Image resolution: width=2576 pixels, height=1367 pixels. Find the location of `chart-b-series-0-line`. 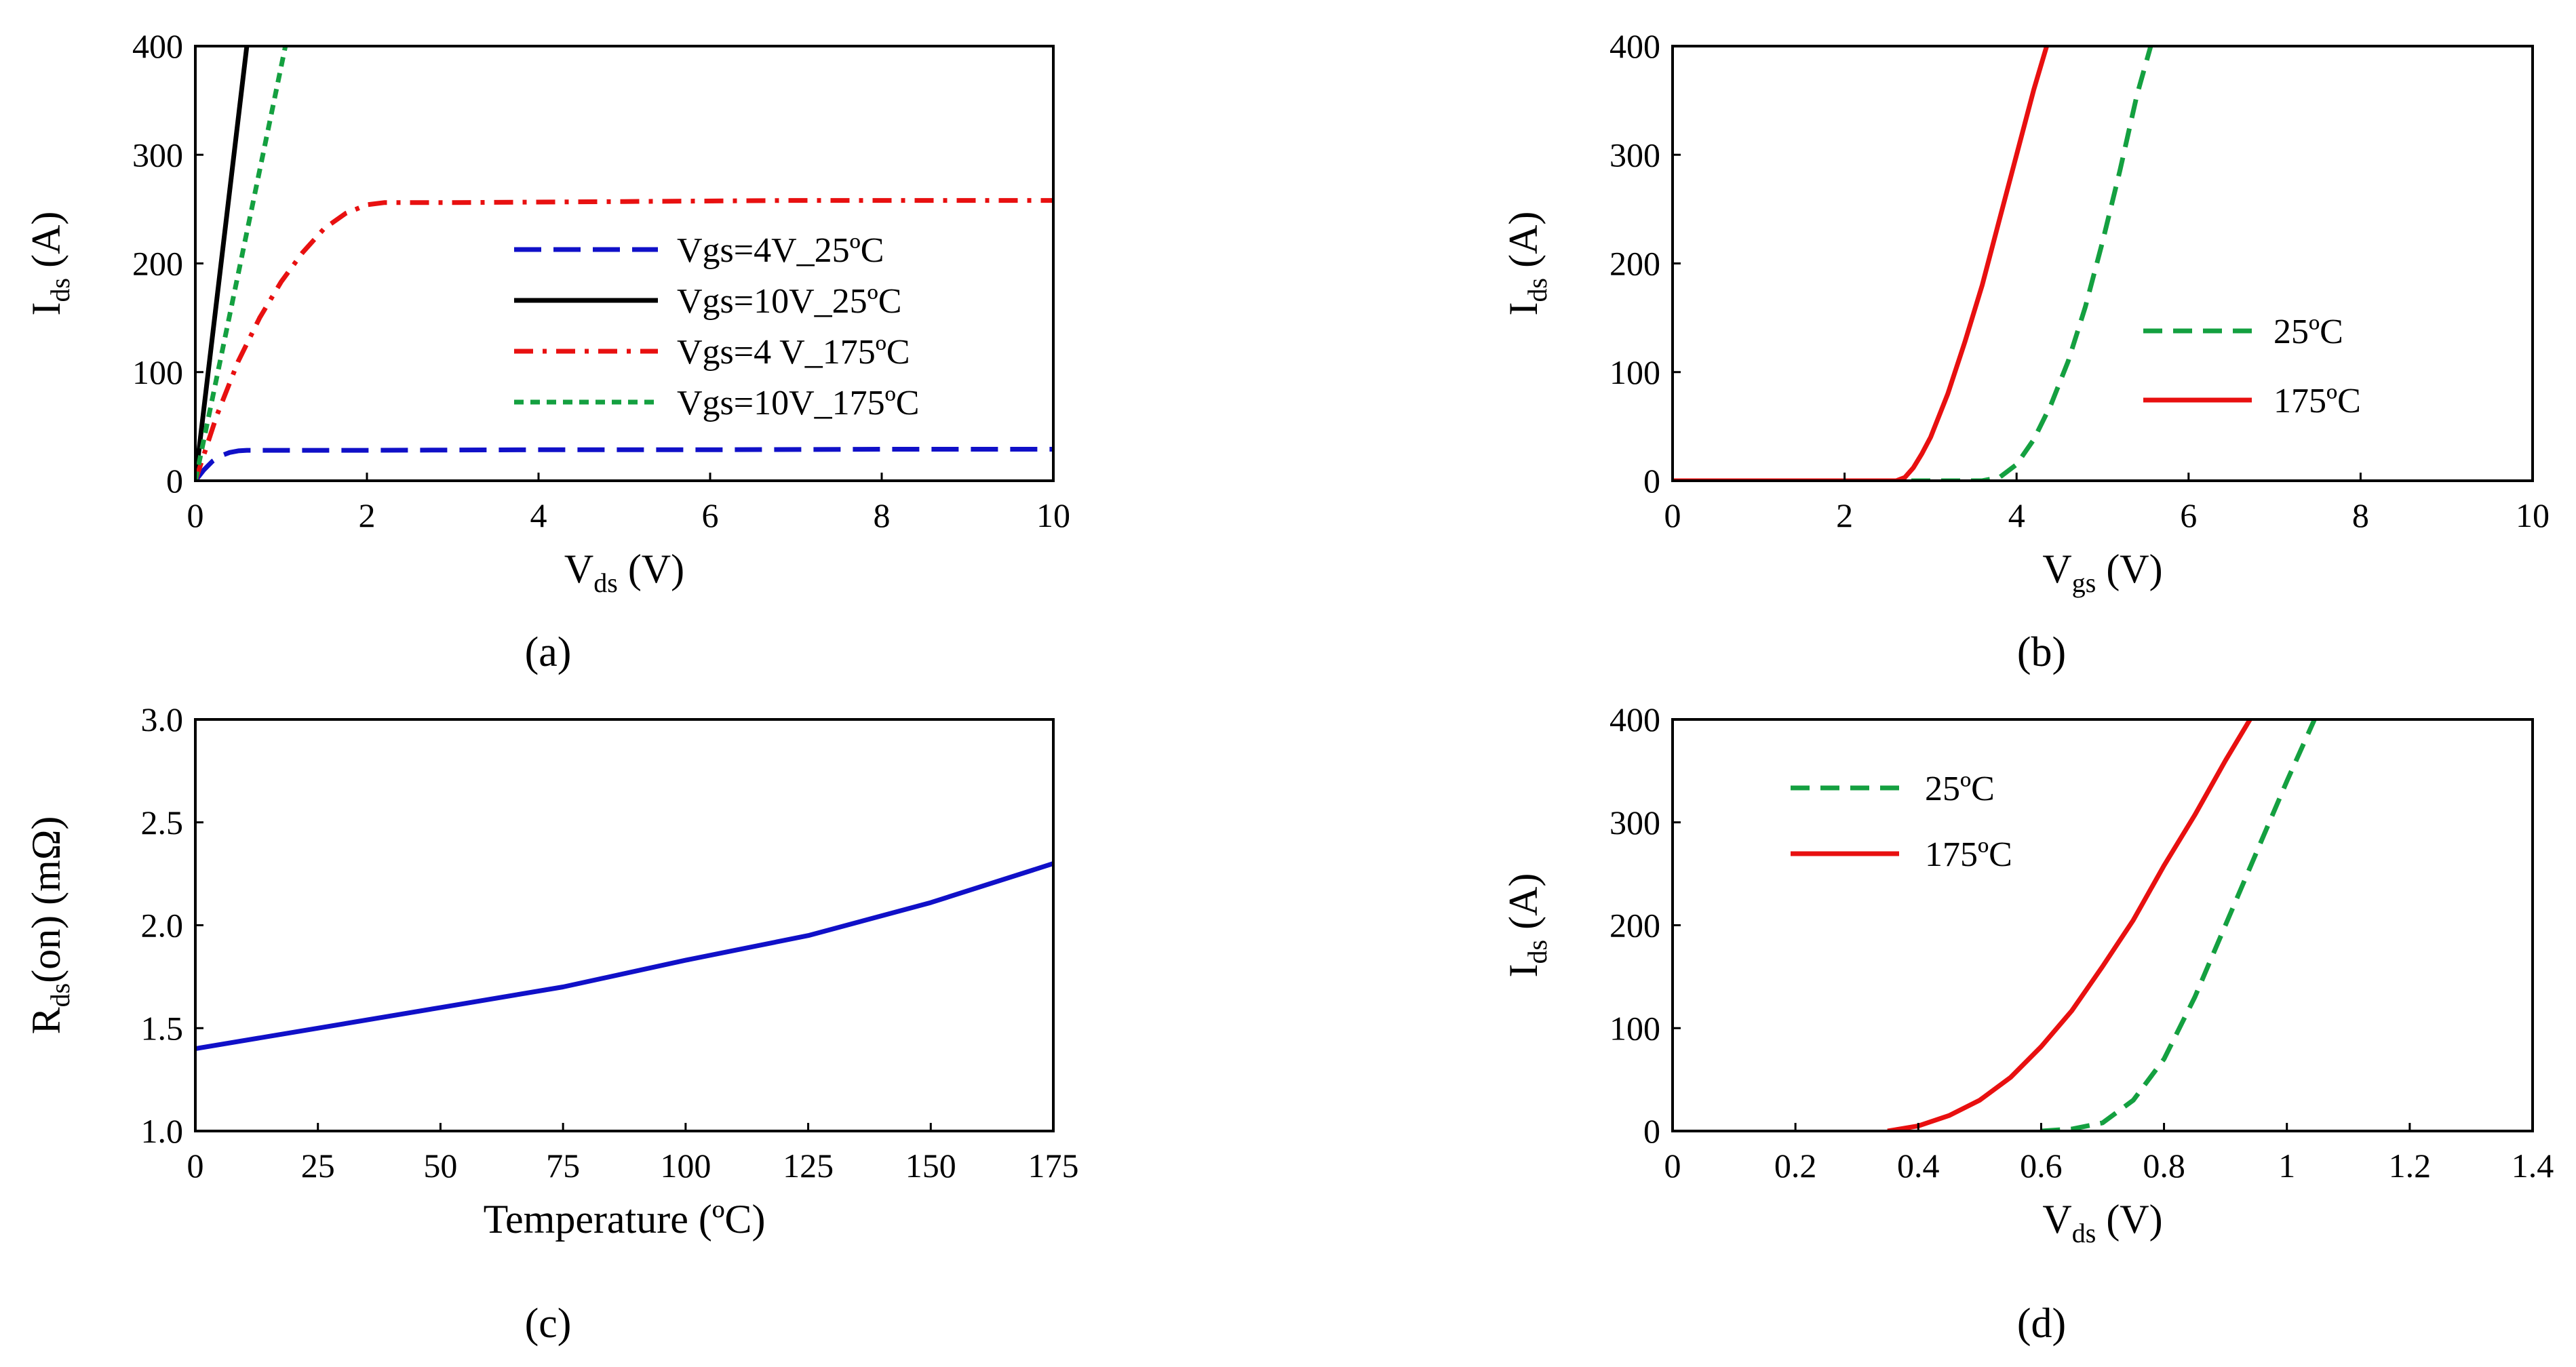

chart-b-series-0-line is located at coordinates (1913, 263).